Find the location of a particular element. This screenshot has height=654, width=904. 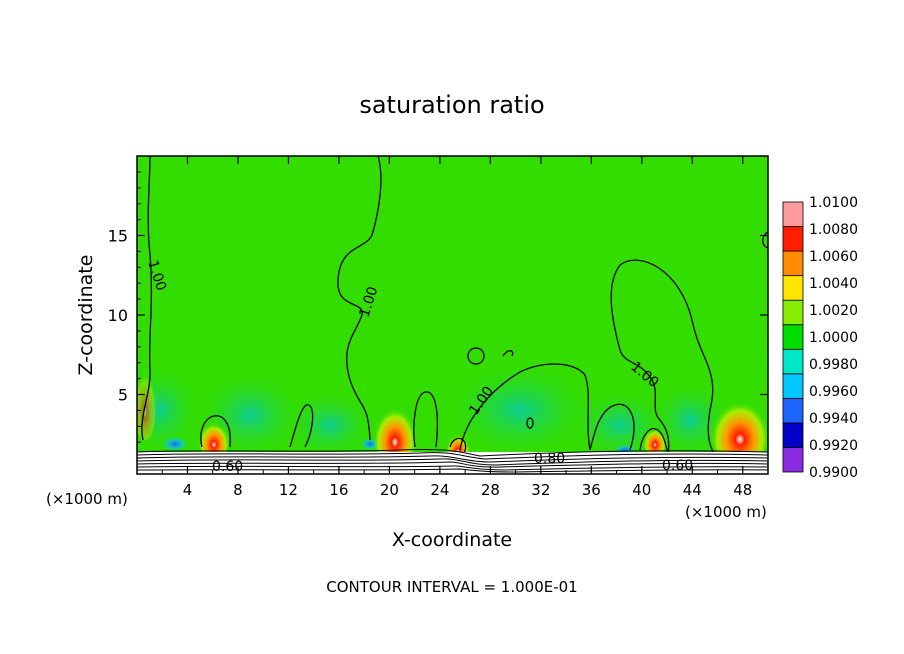

x-tick-label: 4 is located at coordinates (188, 490).